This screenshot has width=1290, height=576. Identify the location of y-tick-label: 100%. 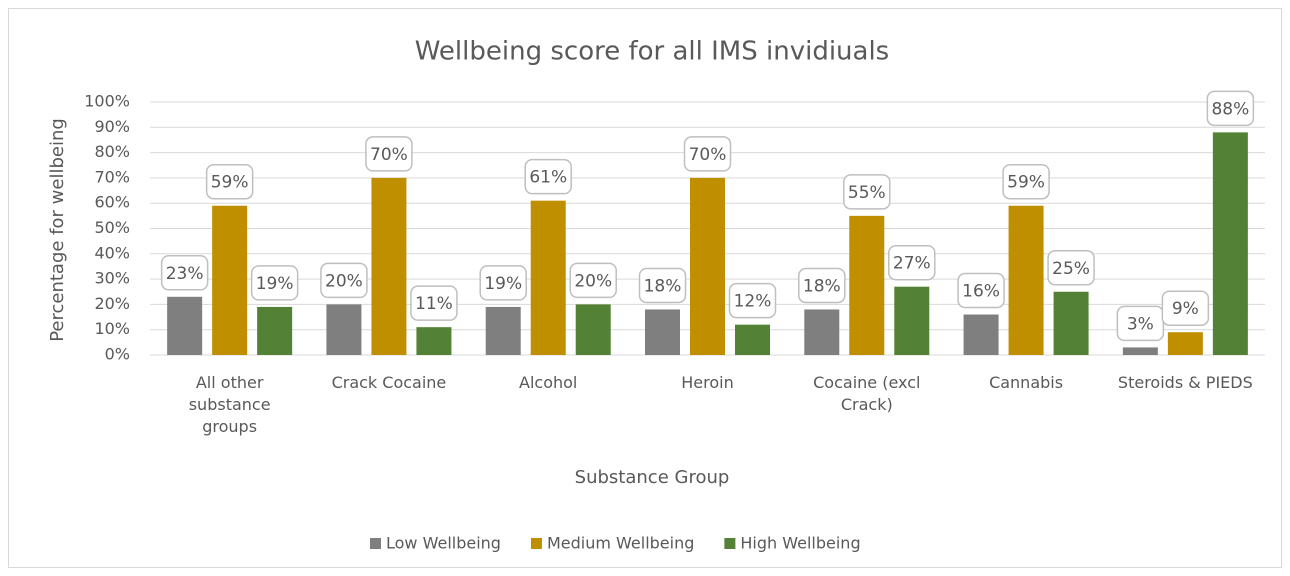
(107, 101).